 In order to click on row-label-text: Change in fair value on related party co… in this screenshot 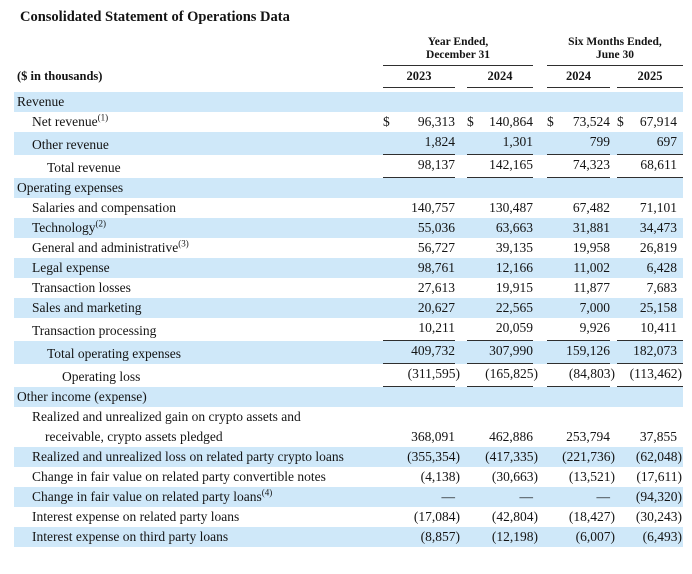, I will do `click(179, 476)`.